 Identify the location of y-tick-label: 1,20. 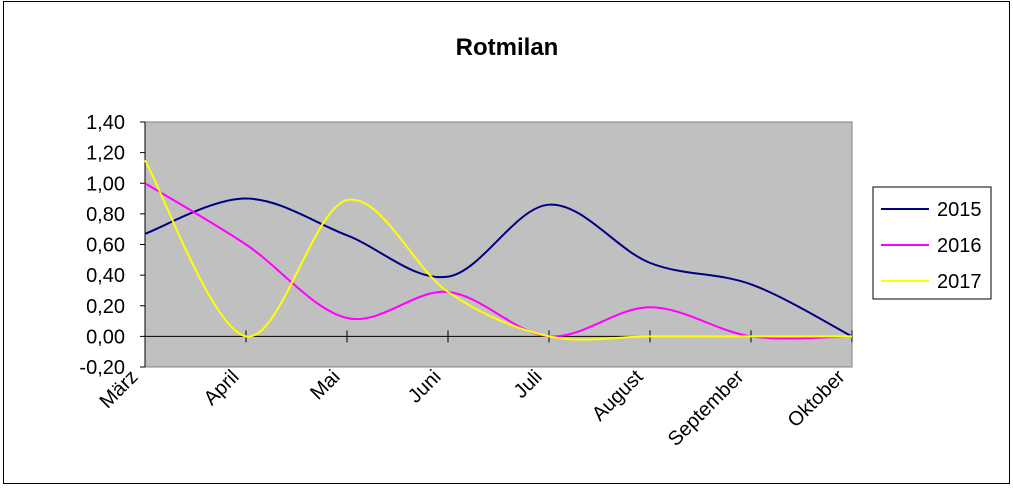
(105, 154).